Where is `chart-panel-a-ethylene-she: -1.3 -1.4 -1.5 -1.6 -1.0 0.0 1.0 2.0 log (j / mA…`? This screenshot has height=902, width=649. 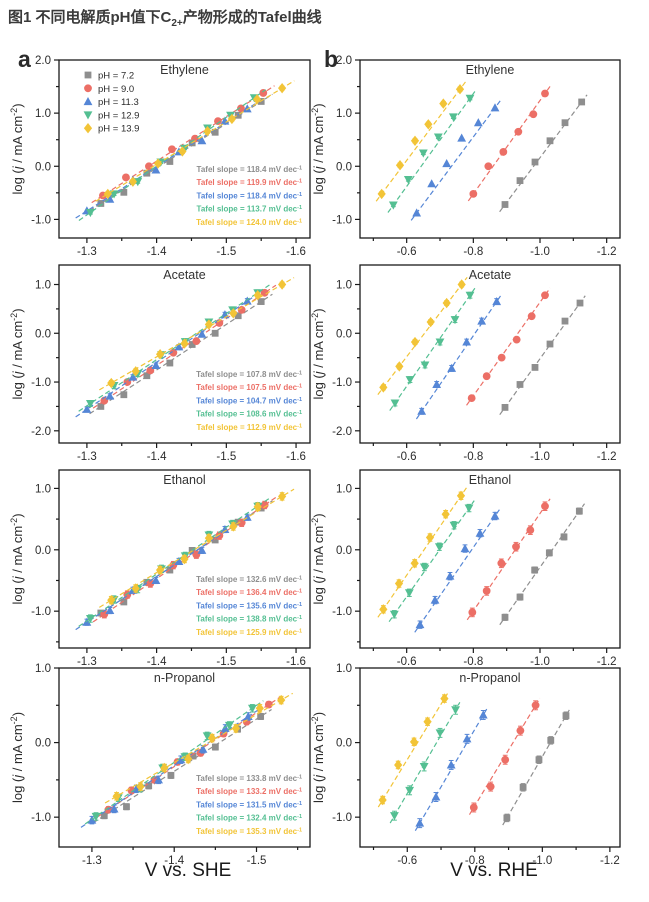
chart-panel-a-ethylene-she: -1.3 -1.4 -1.5 -1.6 -1.0 0.0 1.0 2.0 log (j / mA… is located at coordinates (160, 156).